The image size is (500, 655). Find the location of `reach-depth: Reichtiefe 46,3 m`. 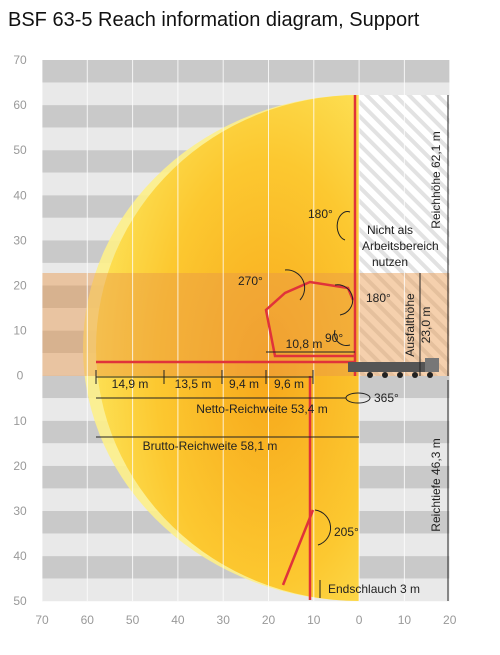

reach-depth: Reichtiefe 46,3 m is located at coordinates (436, 484).